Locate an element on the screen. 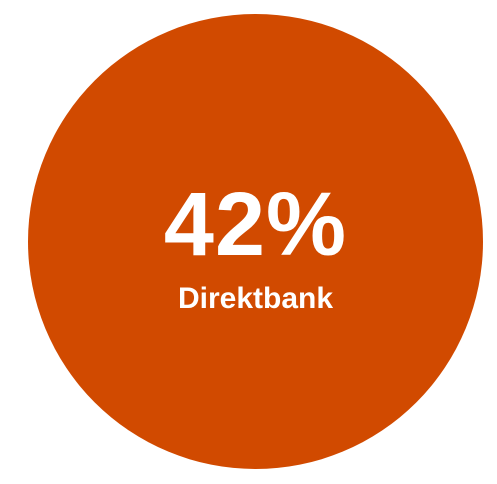 Image resolution: width=497 pixels, height=484 pixels. data-label-category: Direktbank is located at coordinates (255, 298).